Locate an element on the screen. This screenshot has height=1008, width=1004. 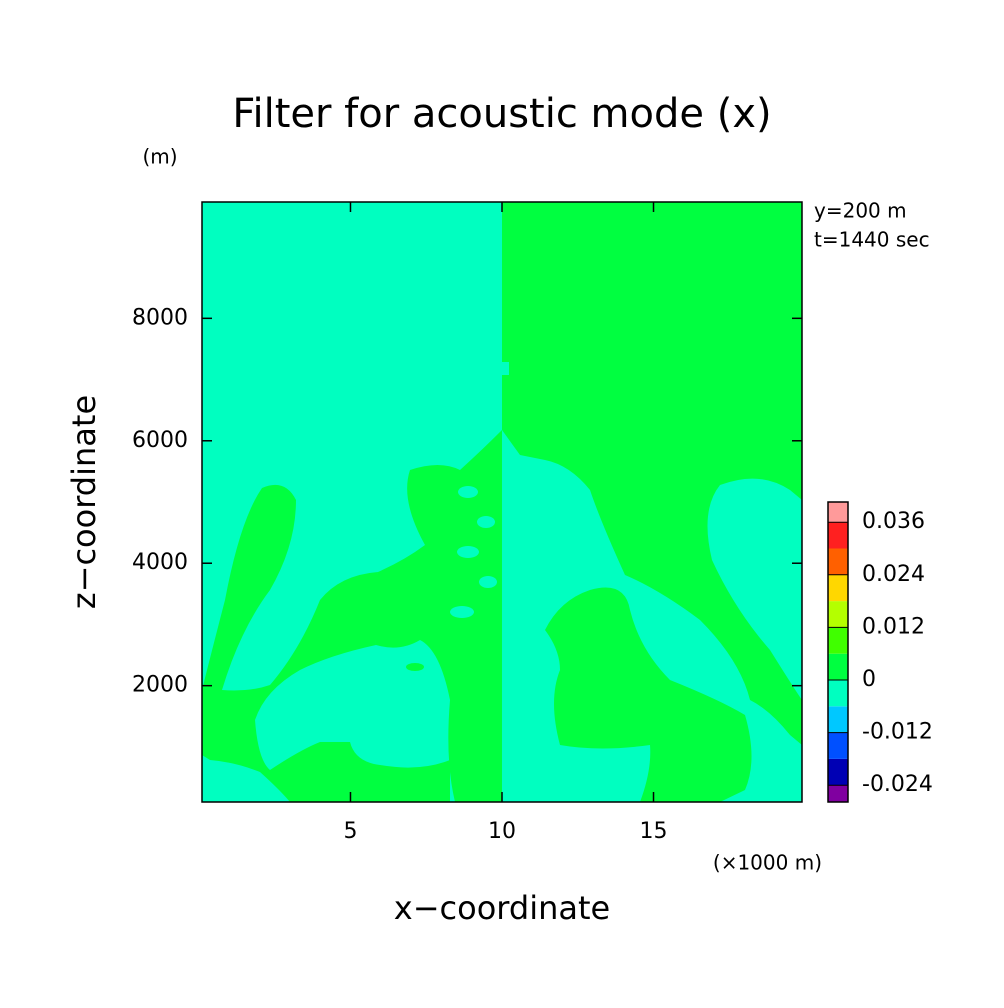
y-tick-label: 6000 is located at coordinates (160, 440).